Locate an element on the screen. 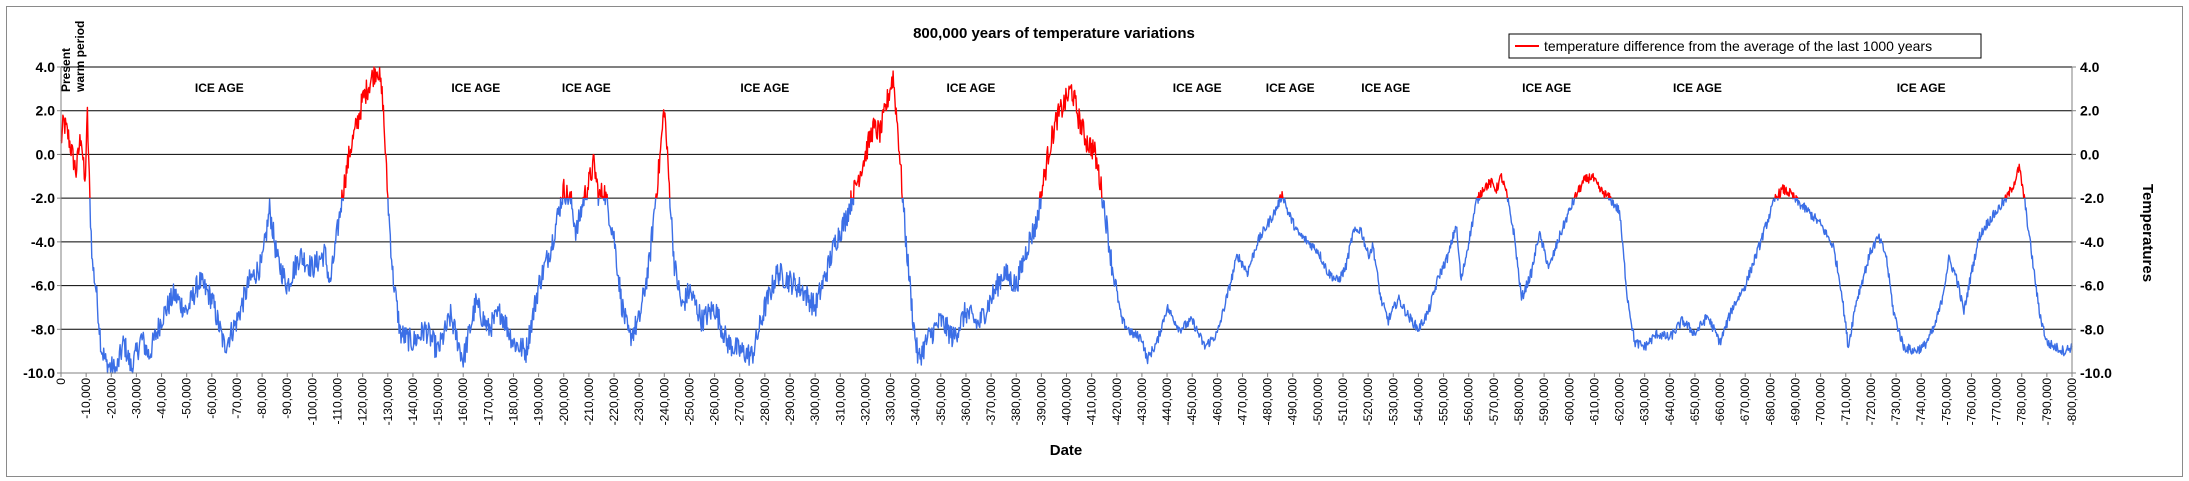  x-tick-label: -70,000 is located at coordinates (237, 398).